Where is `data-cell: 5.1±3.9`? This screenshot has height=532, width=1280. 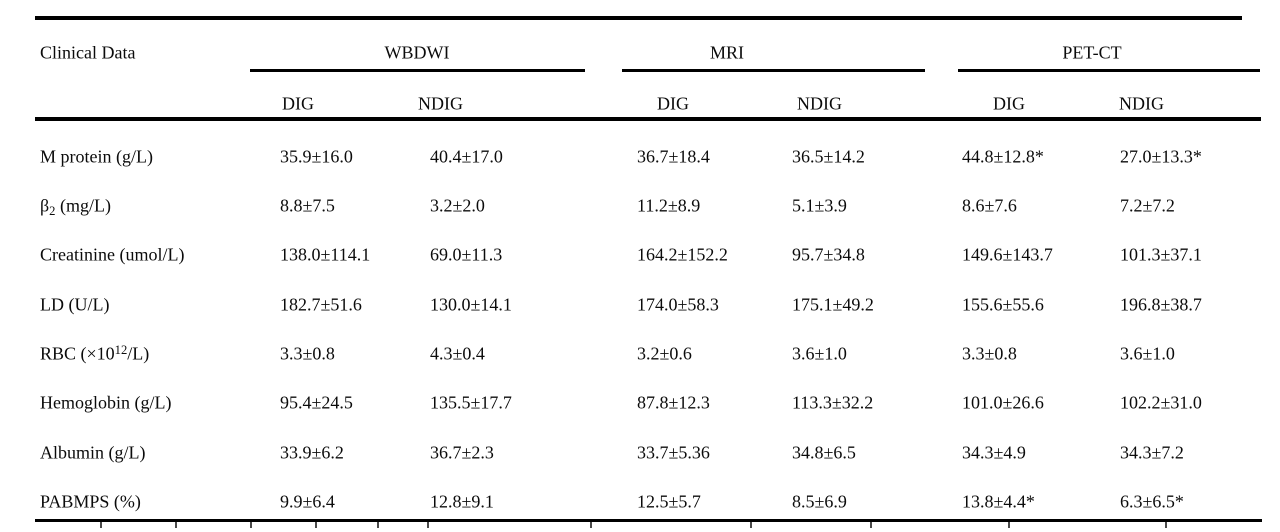 data-cell: 5.1±3.9 is located at coordinates (819, 205).